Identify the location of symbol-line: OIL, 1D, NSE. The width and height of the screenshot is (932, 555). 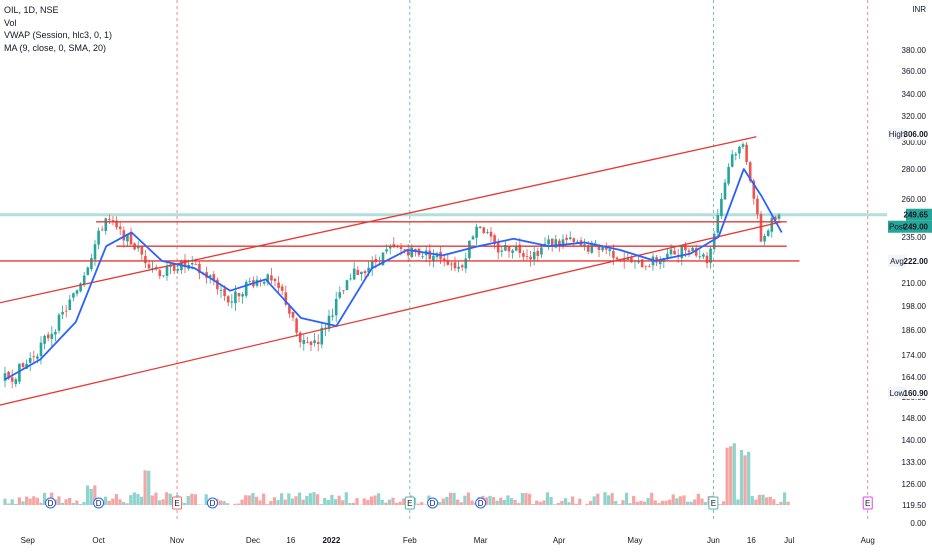
(58, 10).